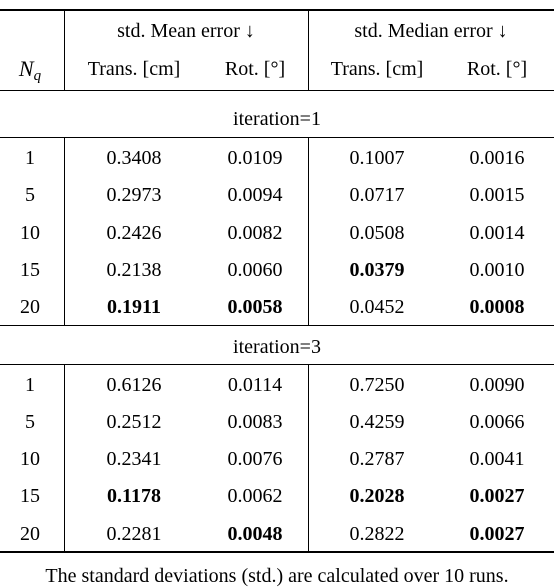 The height and width of the screenshot is (588, 554). I want to click on row-header-sub: q, so click(37, 76).